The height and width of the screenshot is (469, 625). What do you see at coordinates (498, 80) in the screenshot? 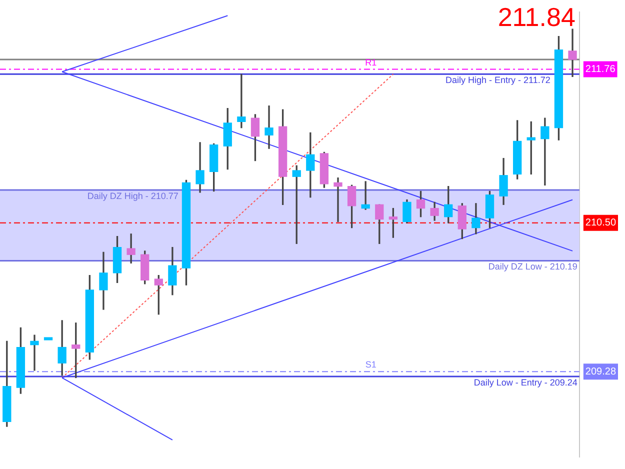
I see `ref-line-label: Daily High - Entry - 211.72` at bounding box center [498, 80].